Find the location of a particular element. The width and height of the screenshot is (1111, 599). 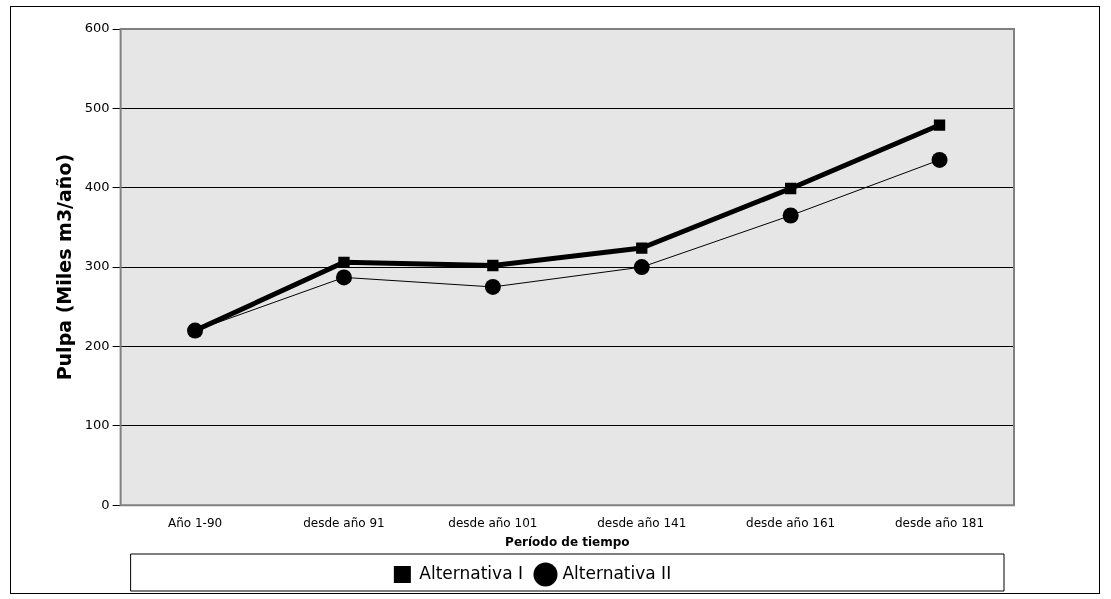

y-tick-label: 300 is located at coordinates (97, 266).